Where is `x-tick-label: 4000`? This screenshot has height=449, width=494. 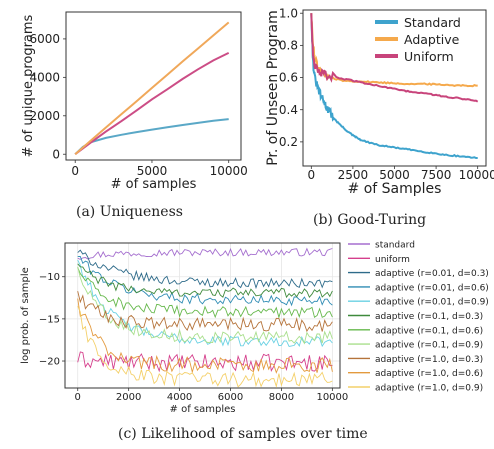
x-tick-label: 4000 is located at coordinates (179, 397).